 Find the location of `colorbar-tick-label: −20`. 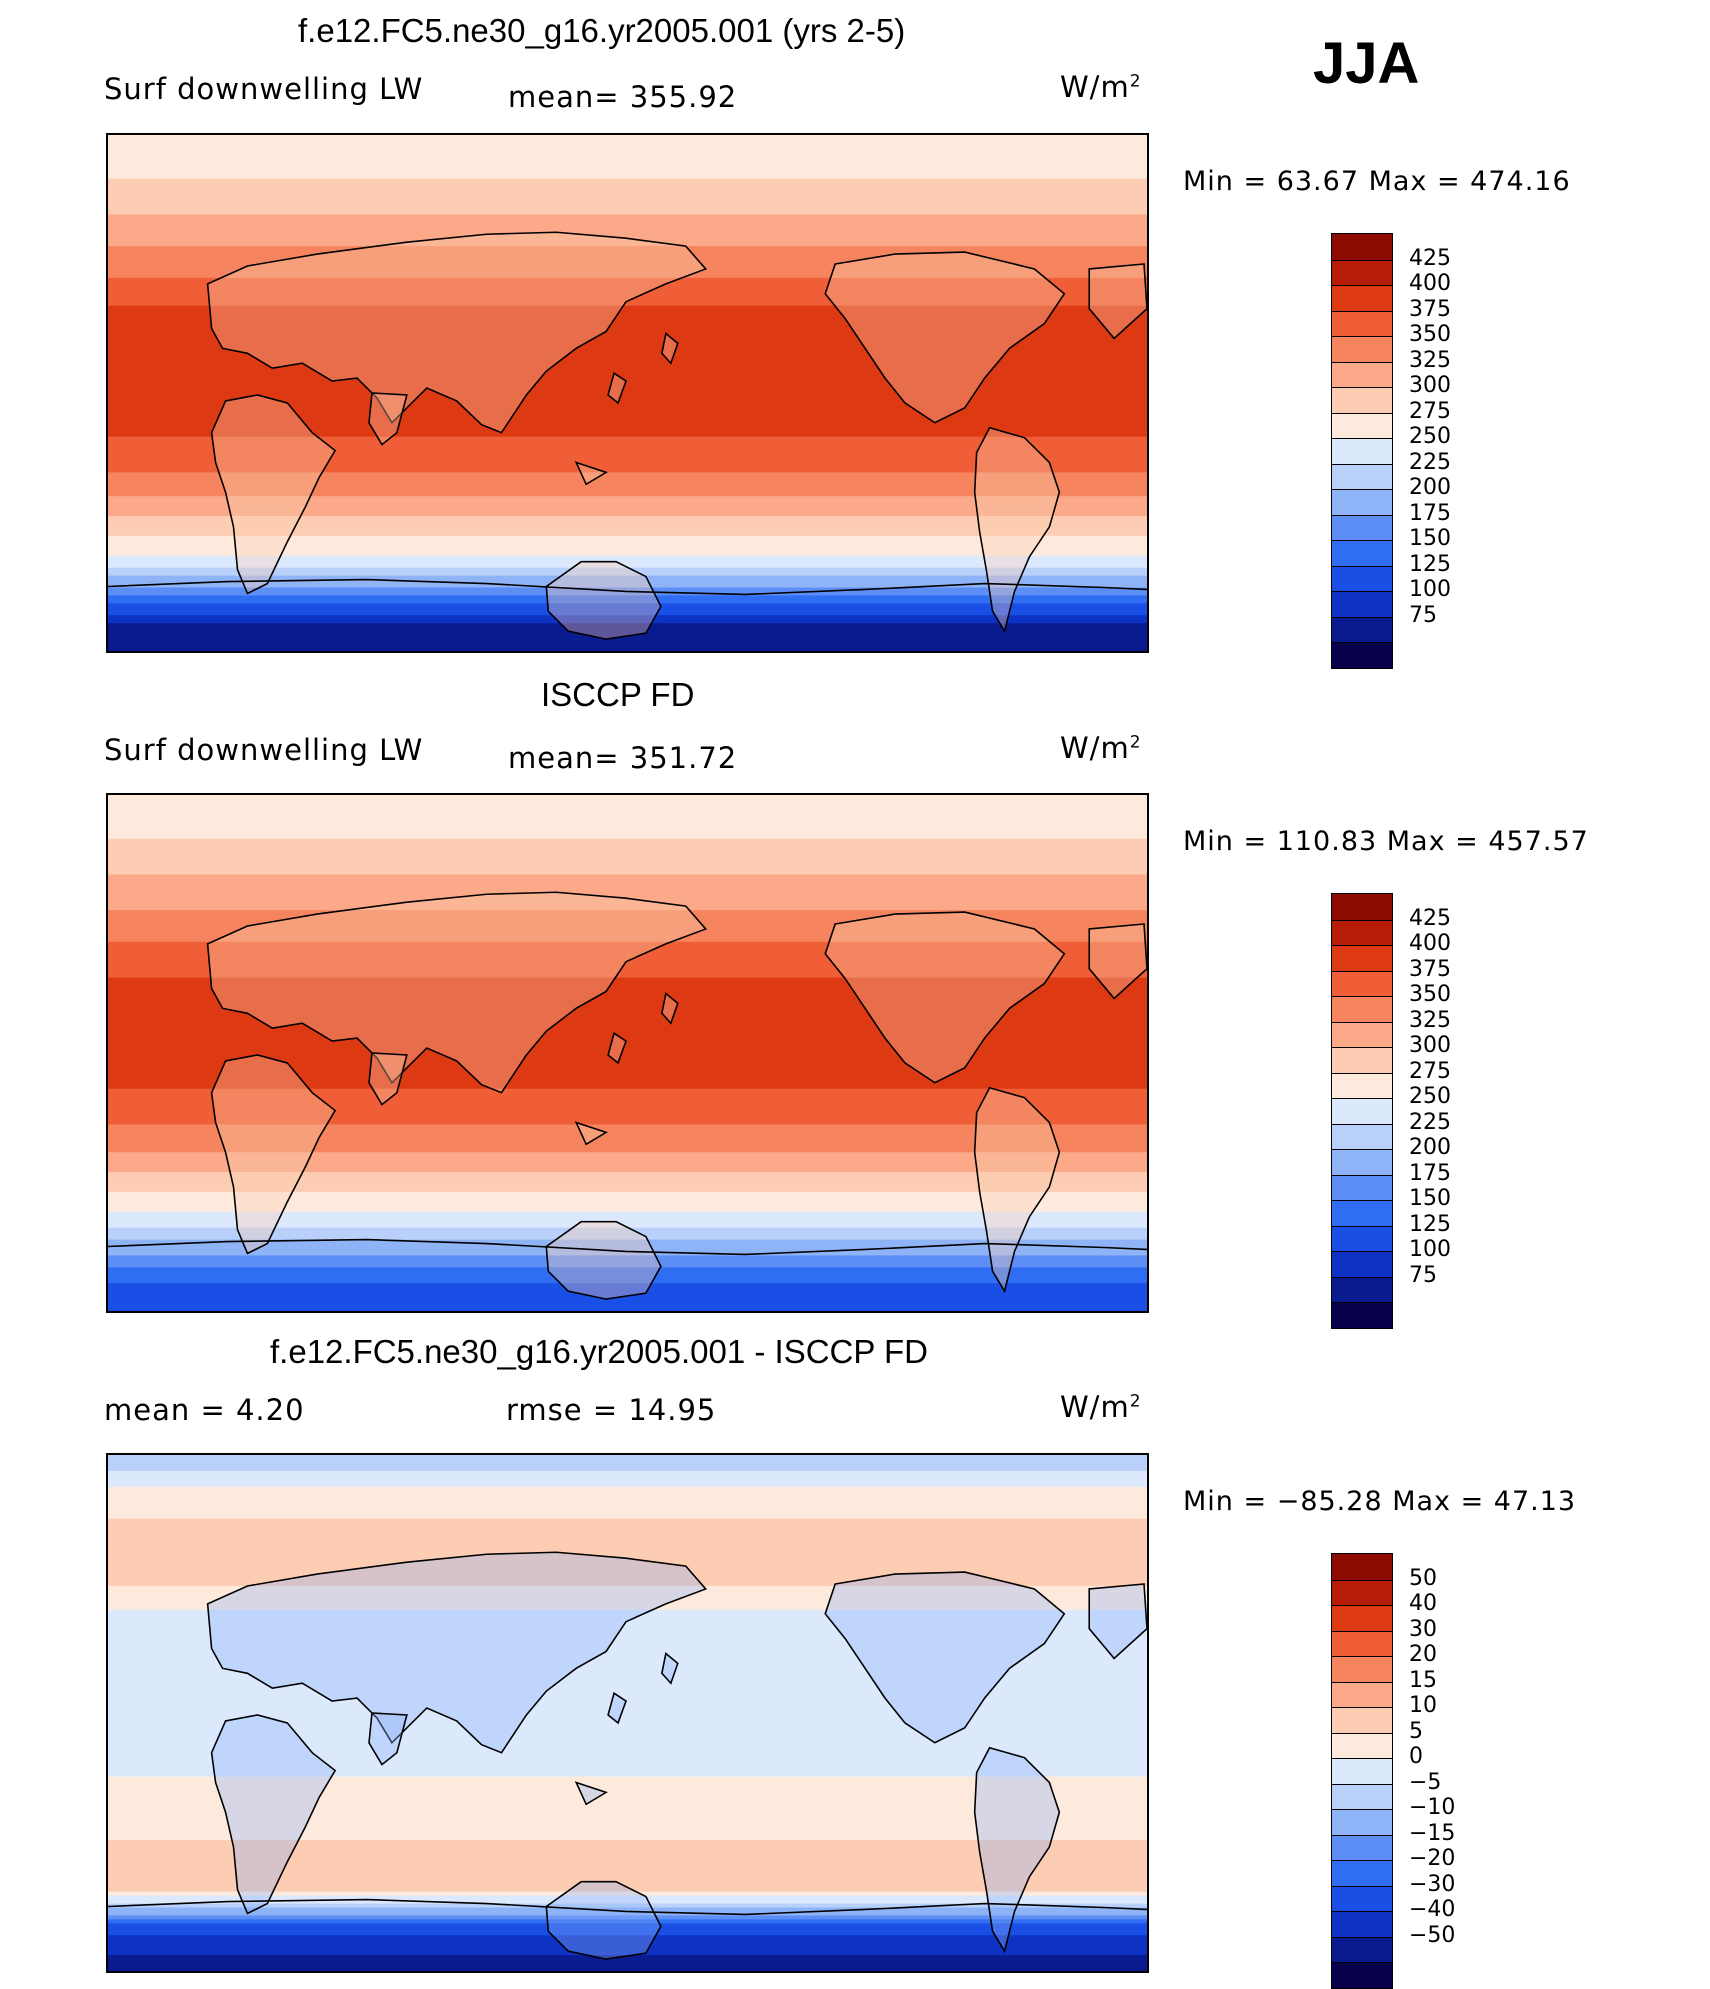

colorbar-tick-label: −20 is located at coordinates (1432, 1858).